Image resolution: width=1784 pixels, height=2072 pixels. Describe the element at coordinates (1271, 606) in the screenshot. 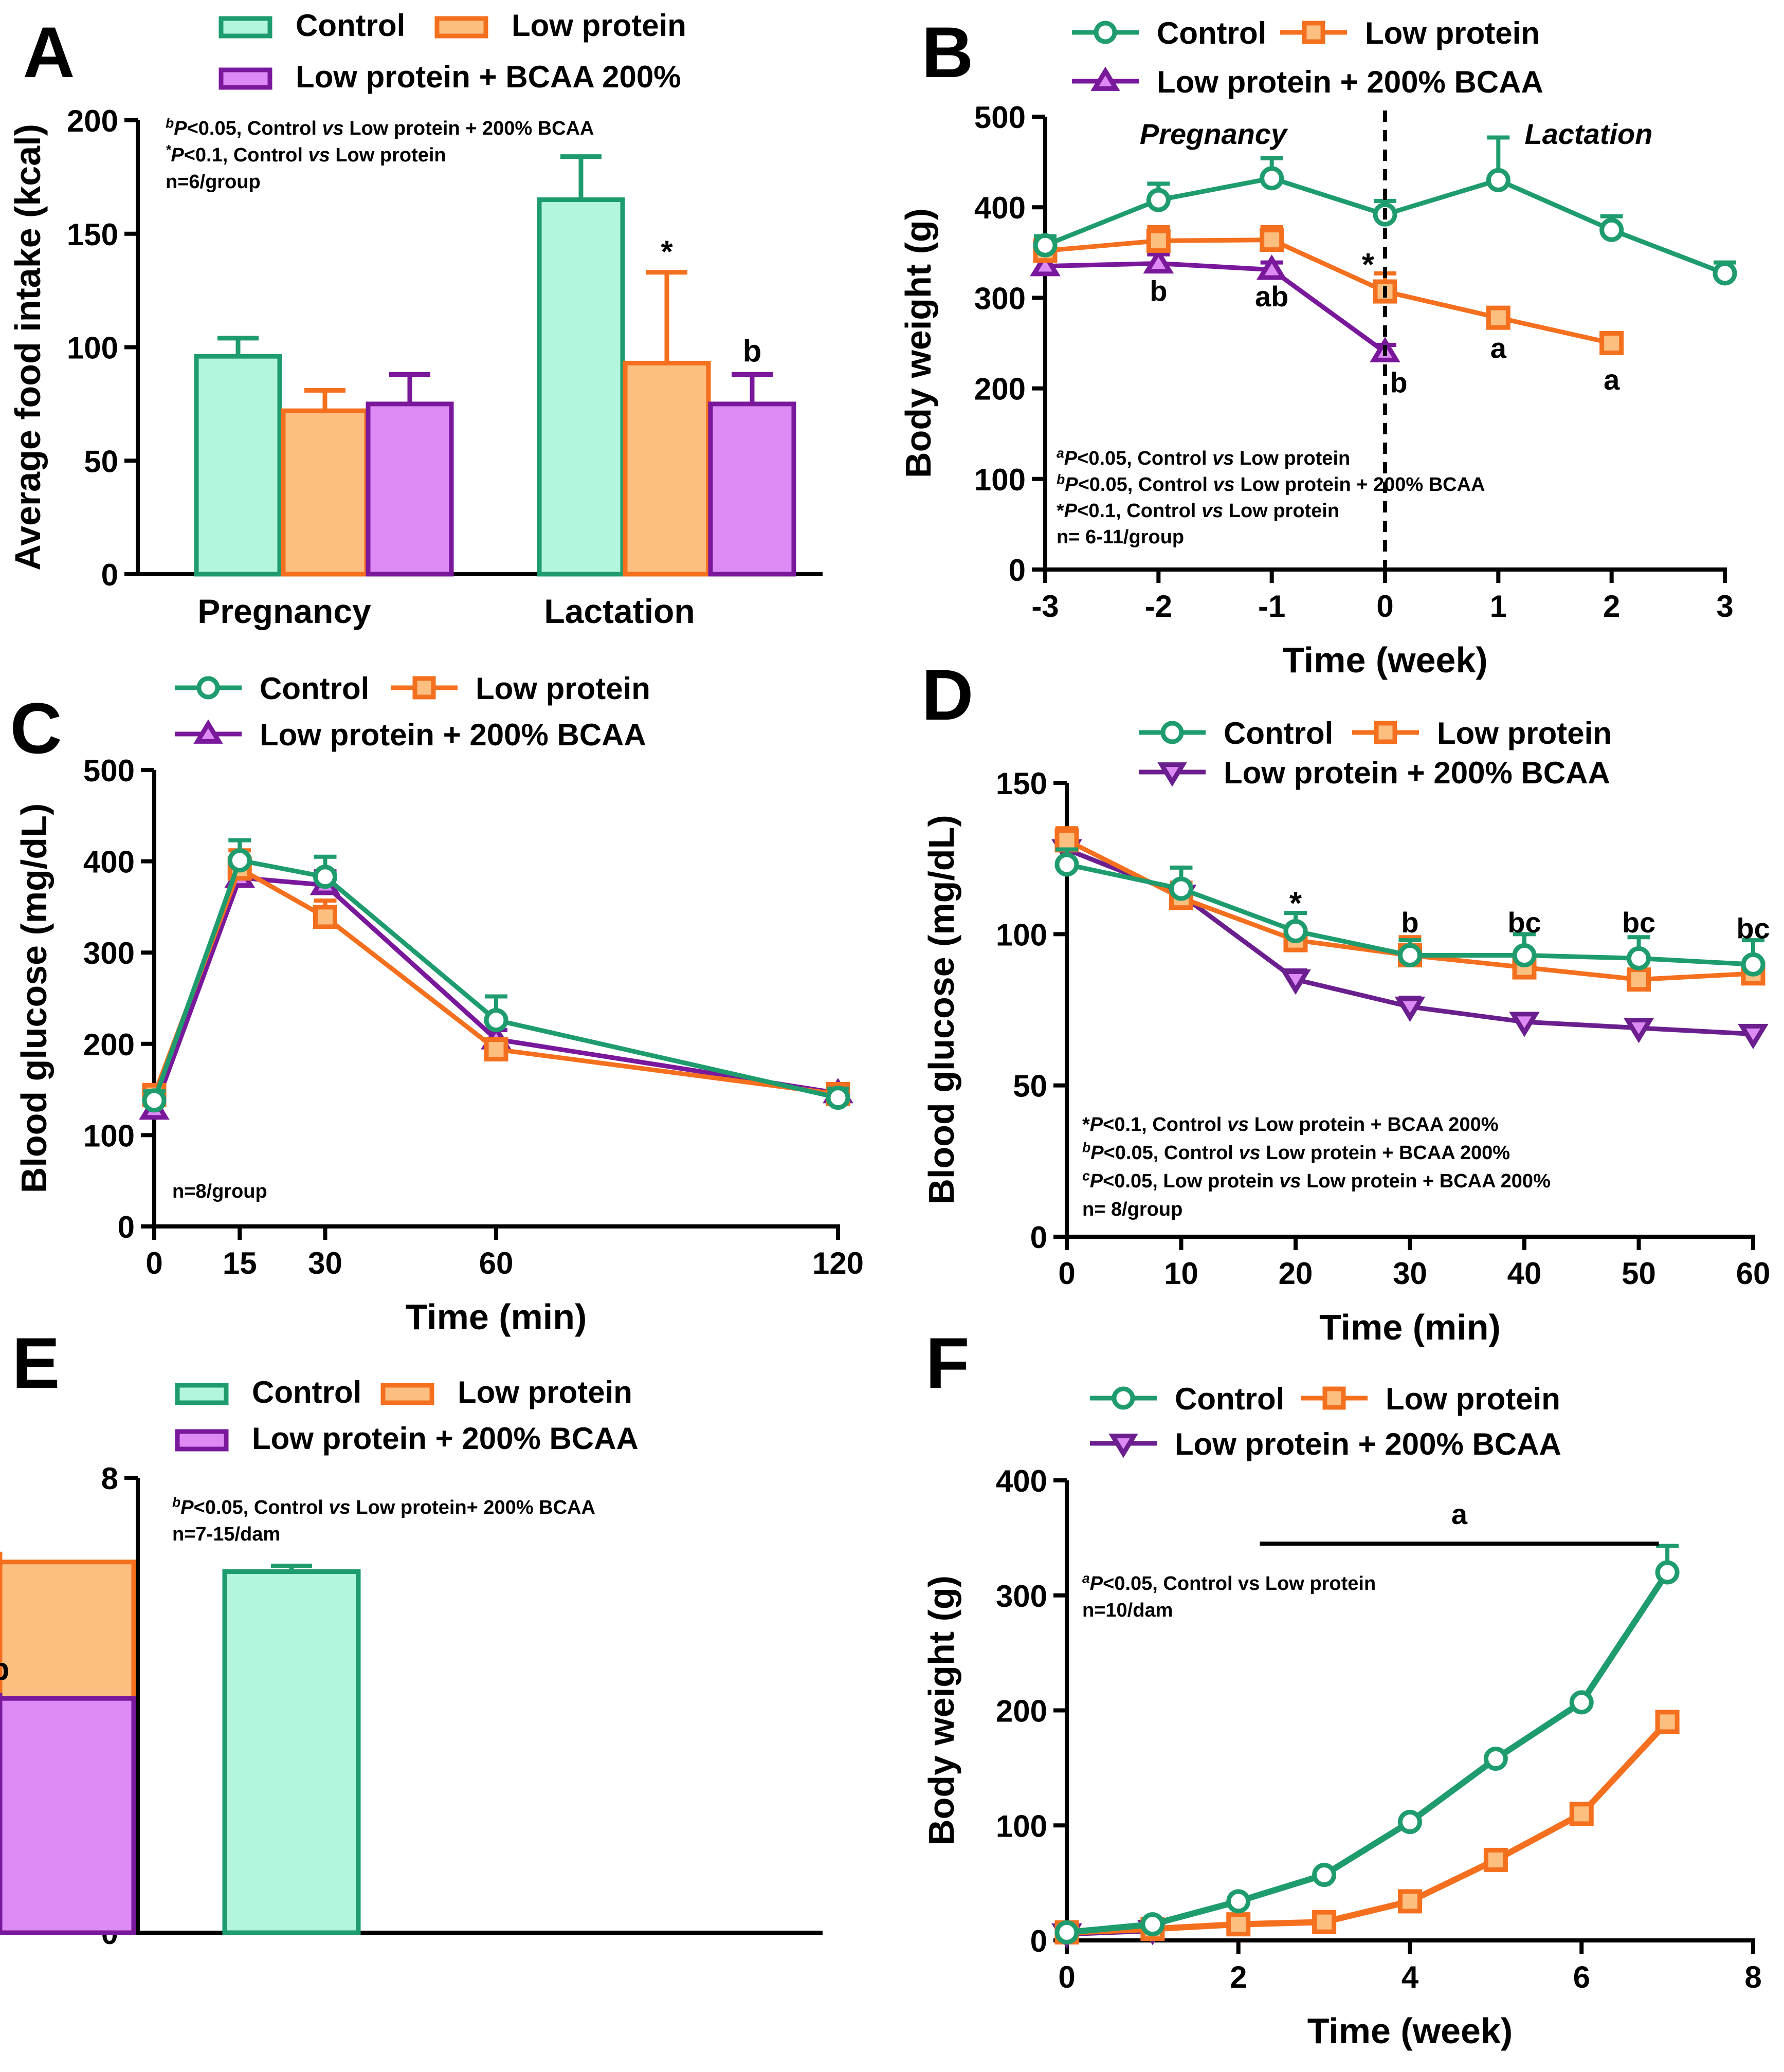

I see `panel-b-x-tick-label-3: -1` at that location.